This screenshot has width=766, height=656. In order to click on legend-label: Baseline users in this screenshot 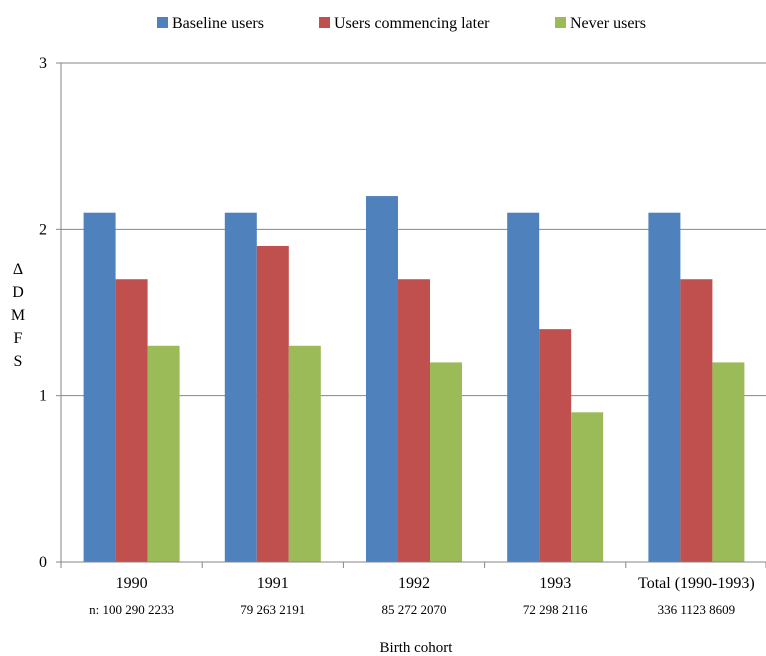, I will do `click(218, 23)`.